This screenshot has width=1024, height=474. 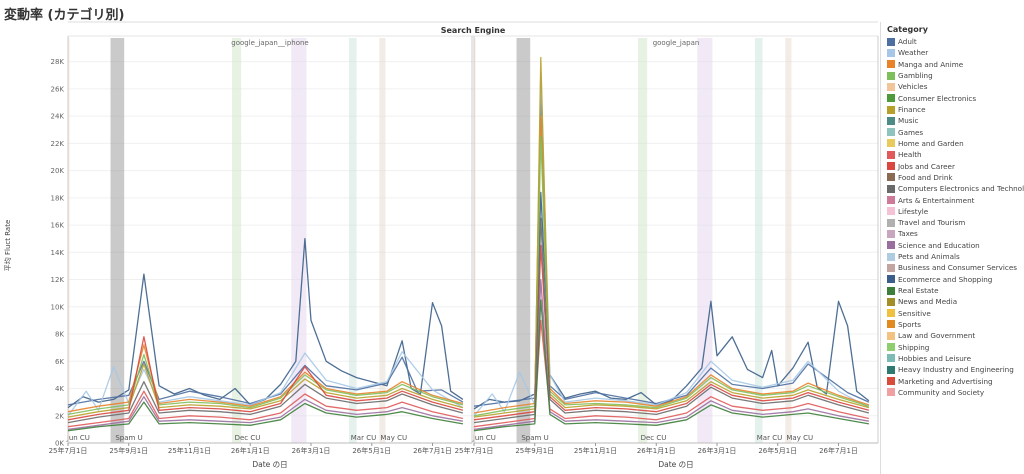 What do you see at coordinates (58, 62) in the screenshot?
I see `y-tick-label: 28K` at bounding box center [58, 62].